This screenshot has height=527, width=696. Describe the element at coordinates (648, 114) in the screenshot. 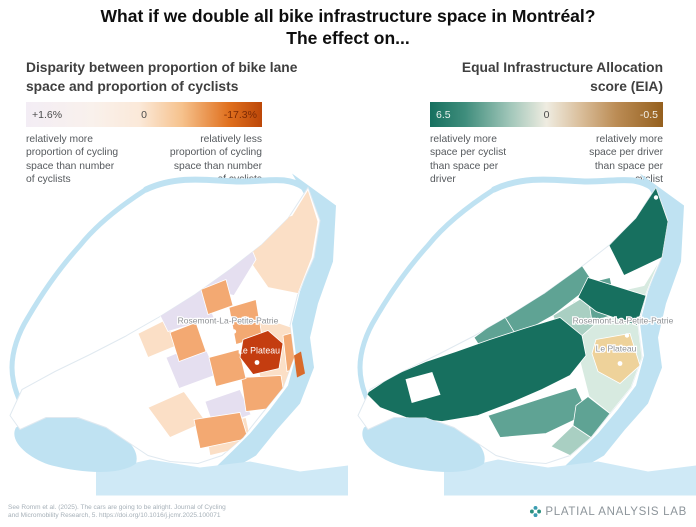

I see `right-colorbar-max-label: -0.5` at that location.